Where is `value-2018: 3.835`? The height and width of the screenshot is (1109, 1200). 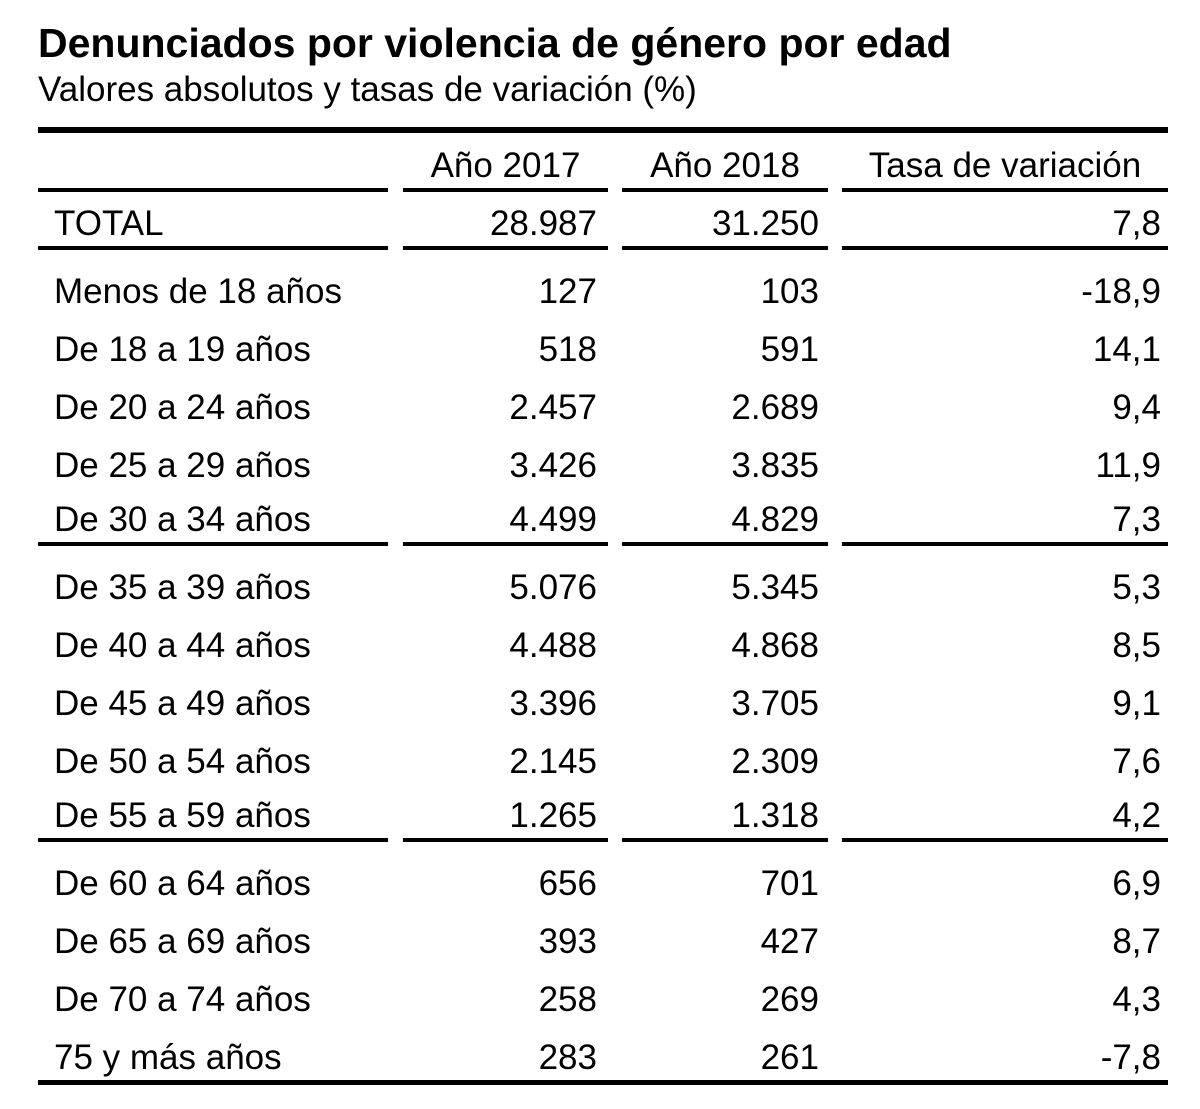
value-2018: 3.835 is located at coordinates (775, 465).